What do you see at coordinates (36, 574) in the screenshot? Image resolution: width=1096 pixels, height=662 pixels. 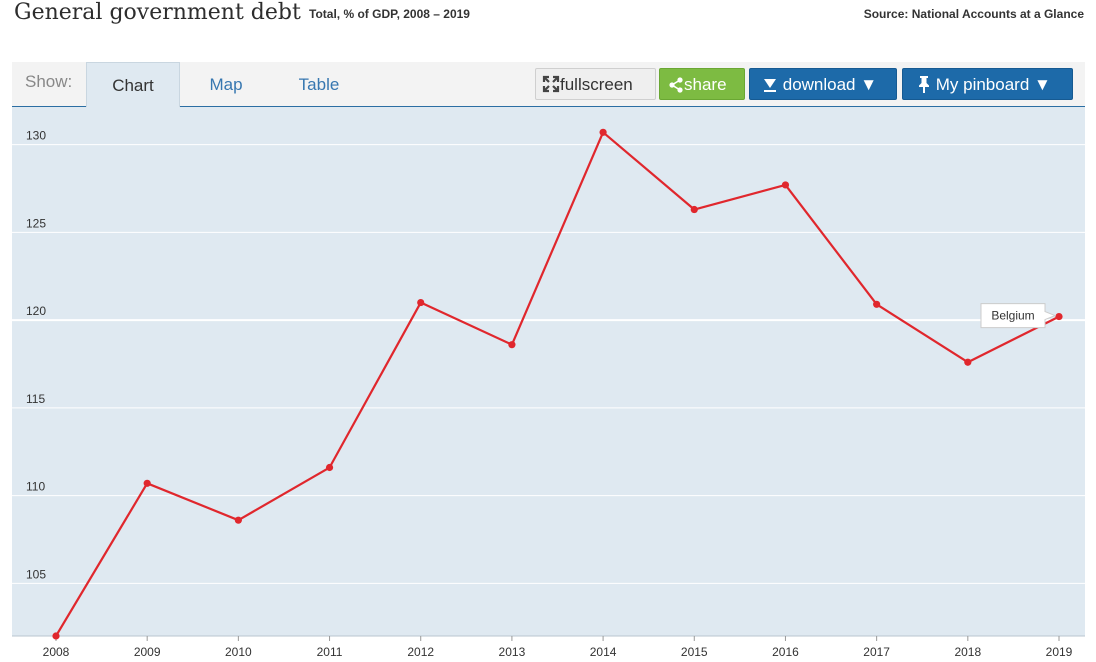 I see `y-tick-label: 105` at bounding box center [36, 574].